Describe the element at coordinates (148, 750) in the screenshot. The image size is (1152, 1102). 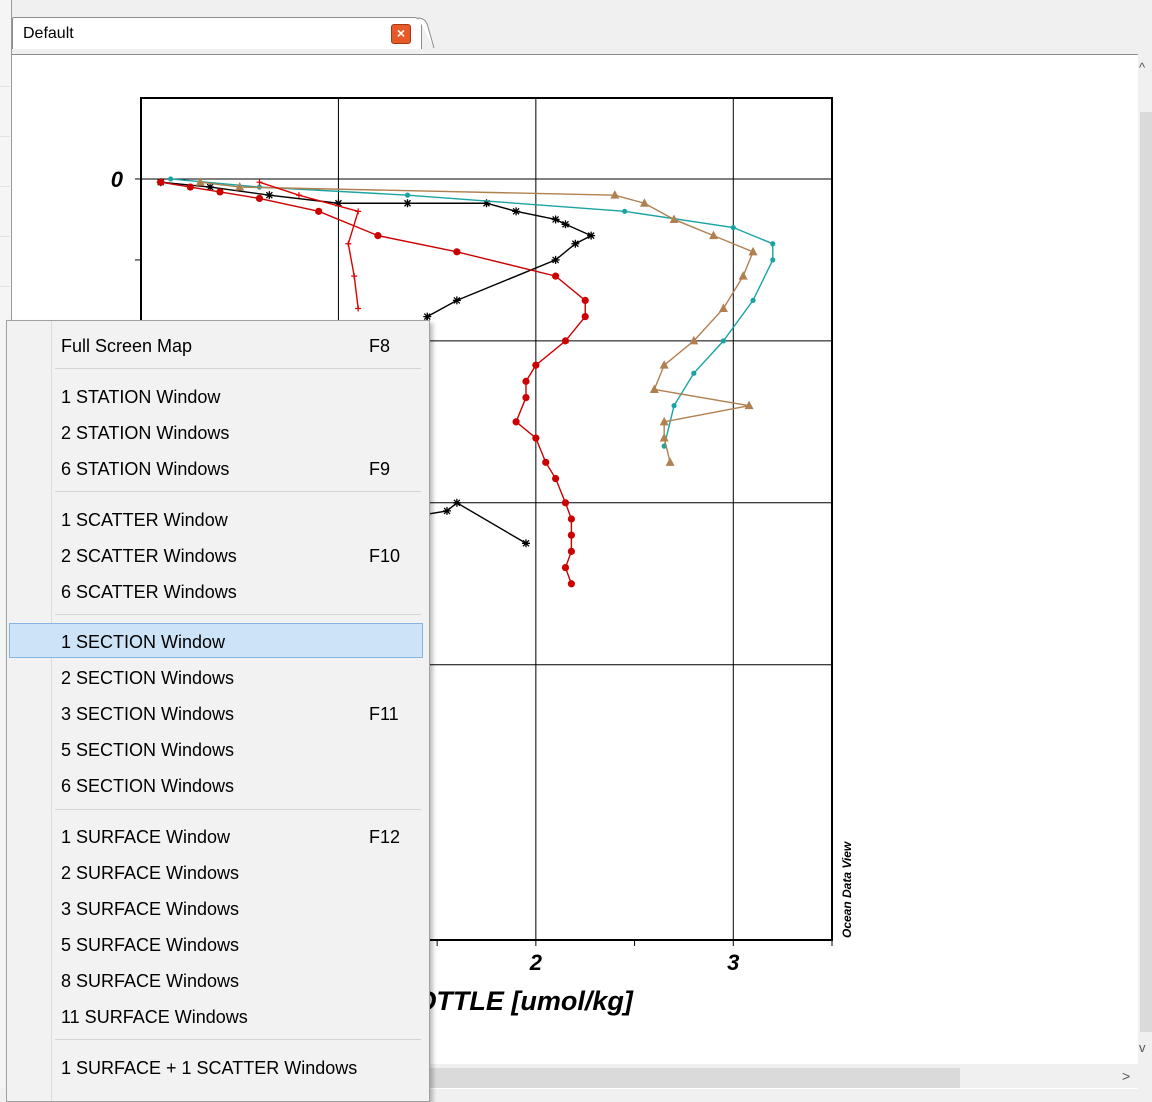
I see `menu-item-label: 5 SECTION Windows` at that location.